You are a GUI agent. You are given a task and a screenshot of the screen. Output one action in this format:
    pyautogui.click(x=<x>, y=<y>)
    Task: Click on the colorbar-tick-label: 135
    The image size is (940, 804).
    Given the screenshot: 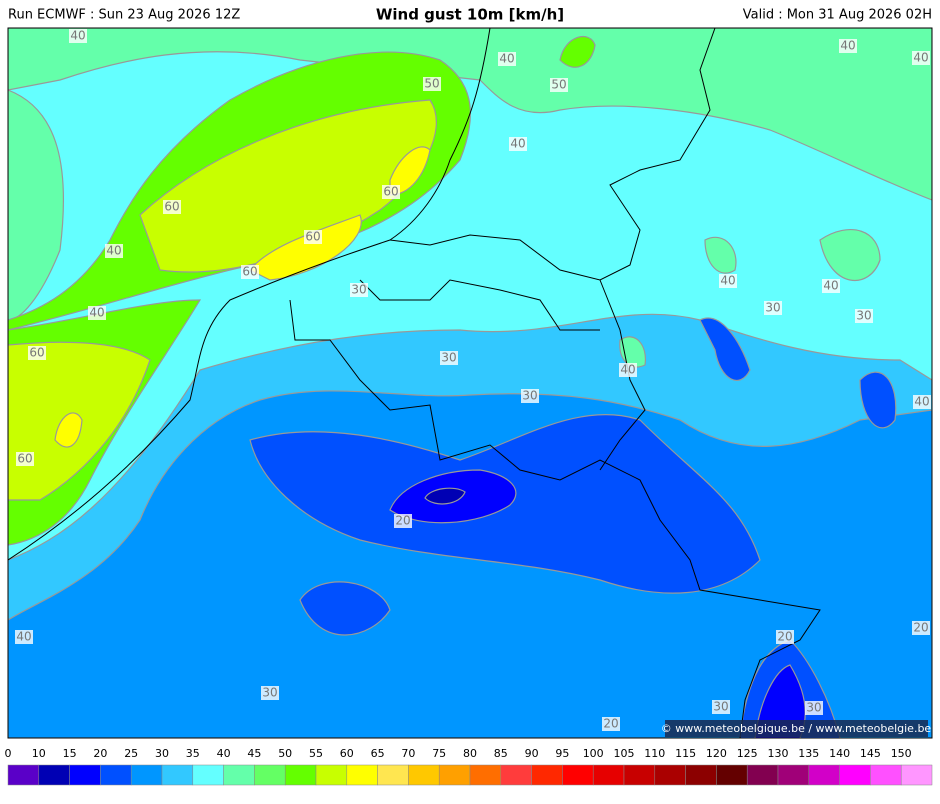 What is the action you would take?
    pyautogui.click(x=808, y=753)
    